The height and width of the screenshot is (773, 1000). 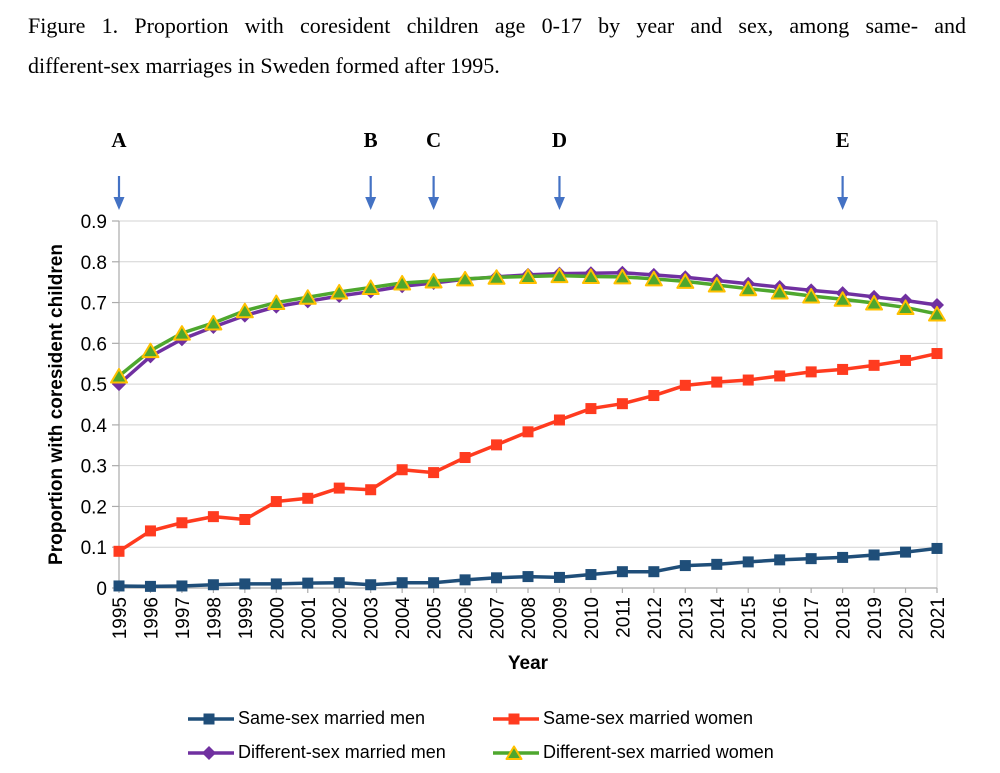 I want to click on legend-swatch-diamond-icon, so click(x=211, y=752).